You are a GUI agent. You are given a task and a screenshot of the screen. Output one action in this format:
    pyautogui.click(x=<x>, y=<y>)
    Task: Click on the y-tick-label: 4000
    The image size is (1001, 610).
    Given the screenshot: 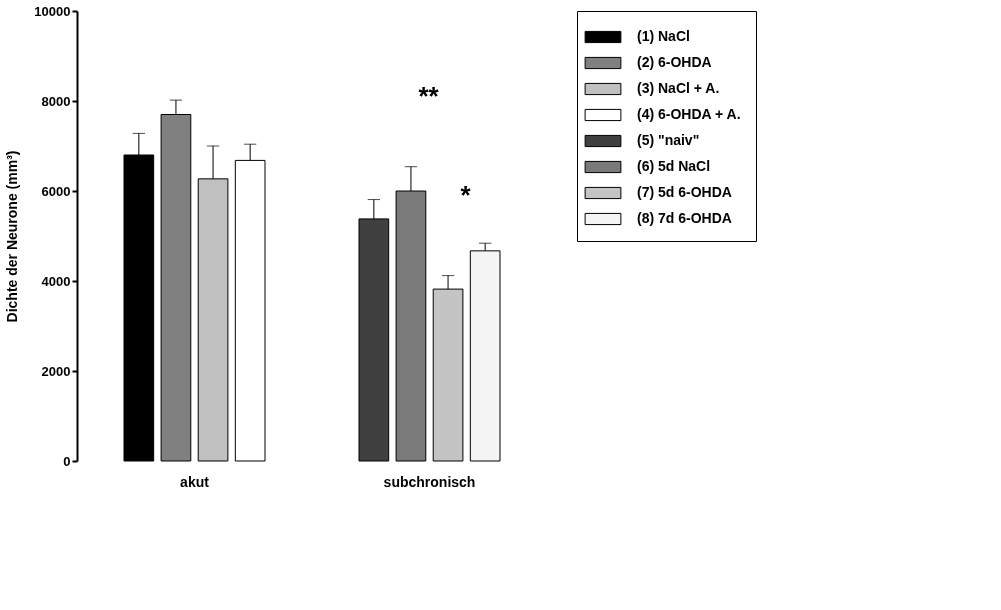 What is the action you would take?
    pyautogui.click(x=56, y=281)
    